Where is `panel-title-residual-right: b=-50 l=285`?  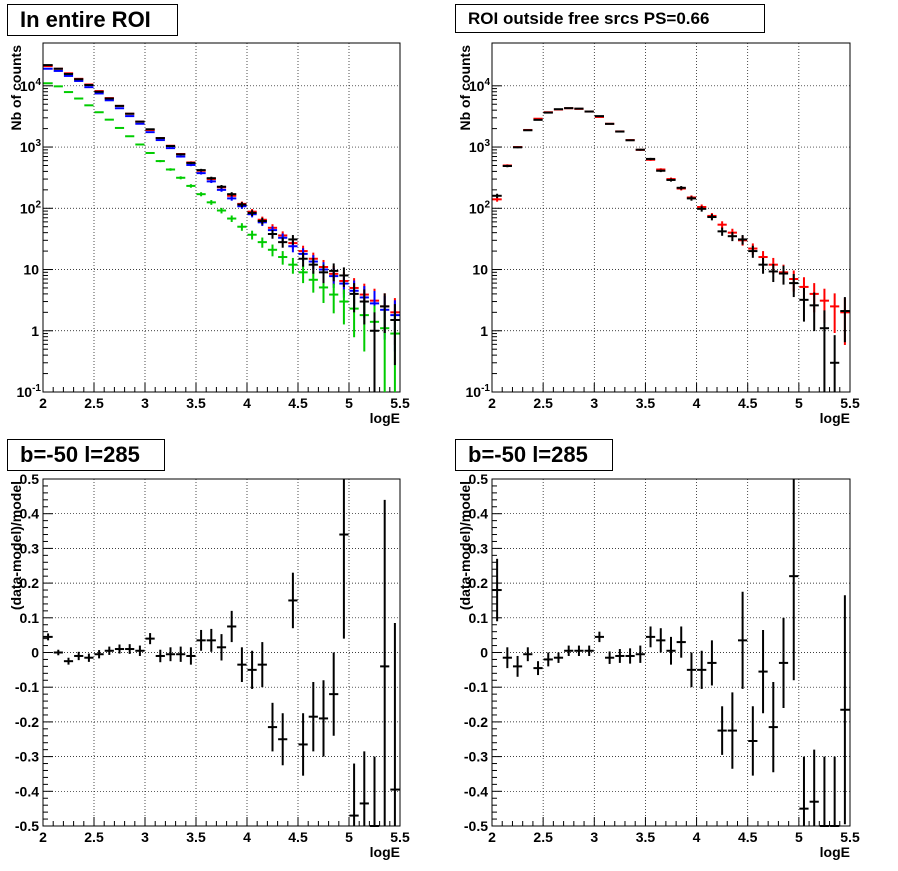
panel-title-residual-right: b=-50 l=285 is located at coordinates (534, 455).